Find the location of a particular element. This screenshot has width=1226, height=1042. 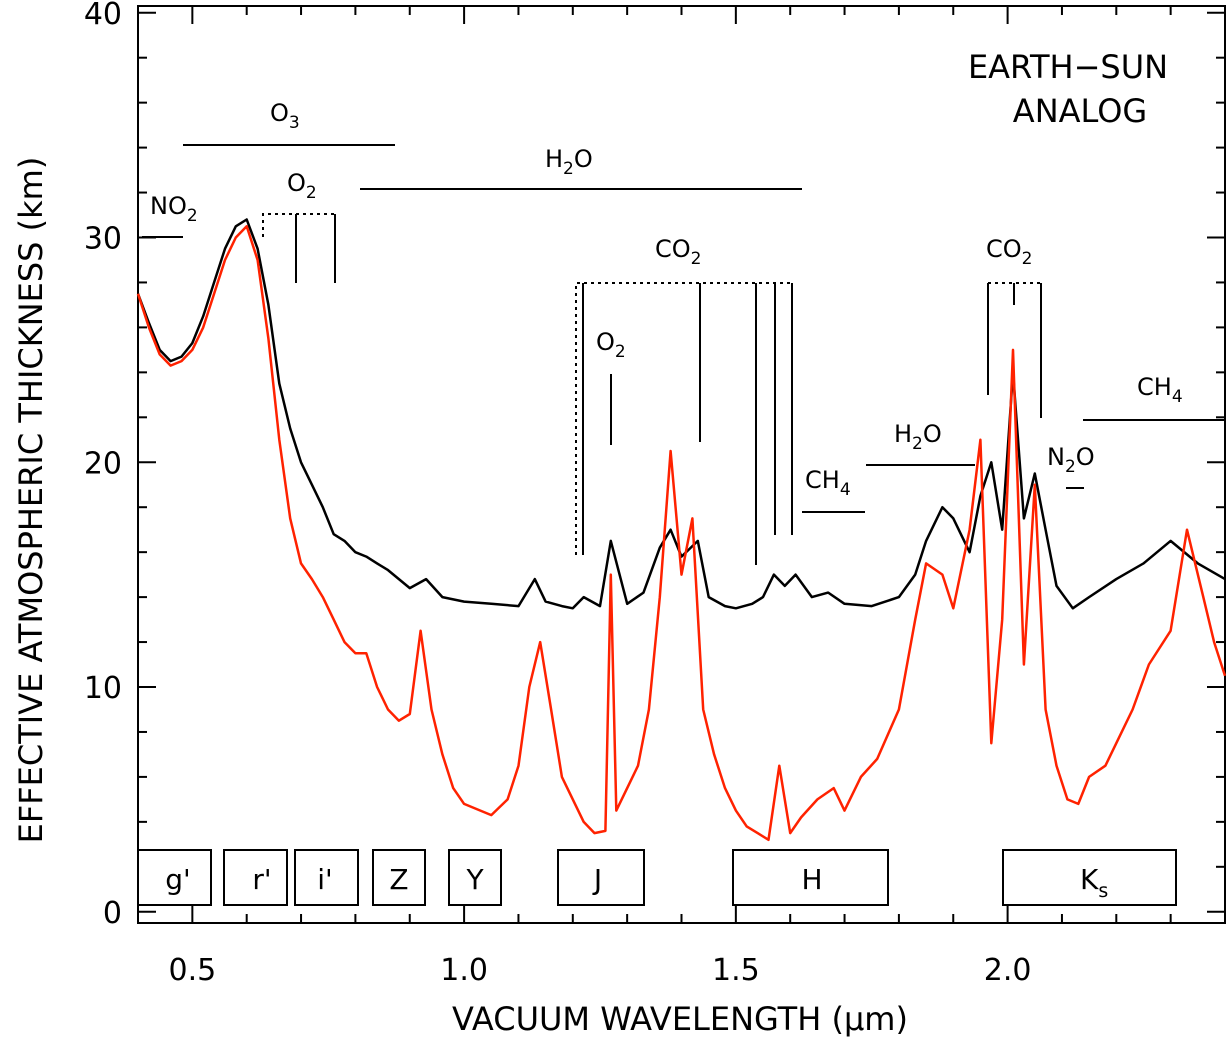

filter-box-i is located at coordinates (326, 877).